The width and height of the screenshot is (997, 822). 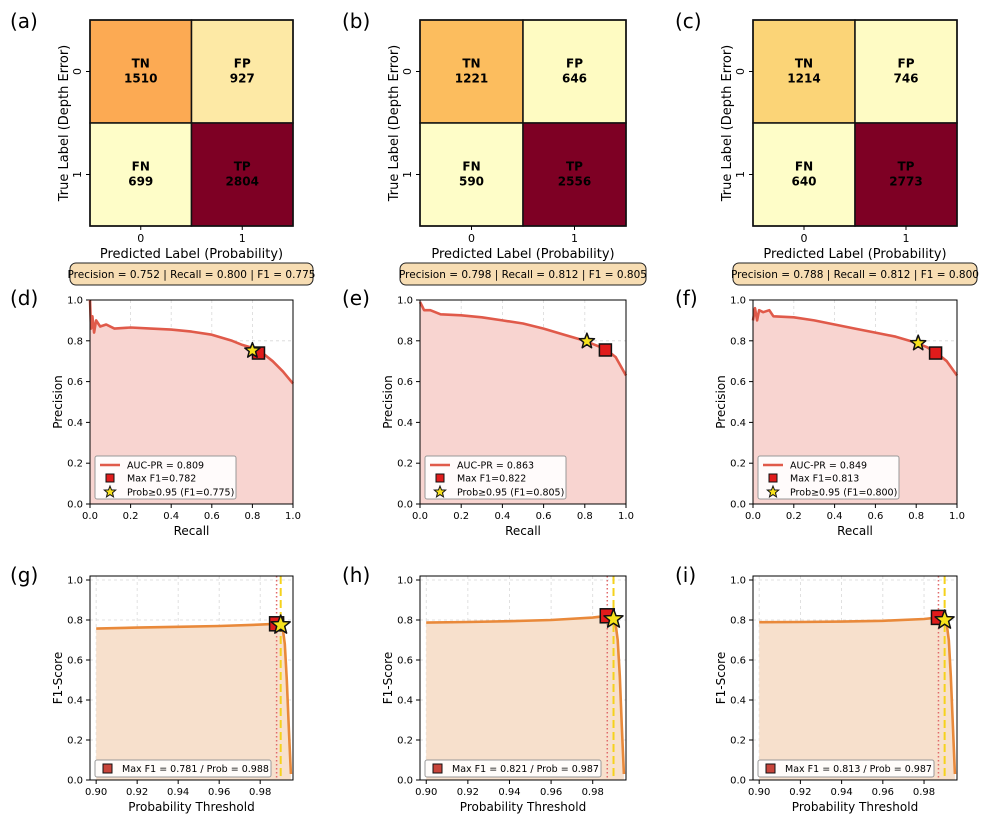 What do you see at coordinates (773, 491) in the screenshot?
I see `legend-star-swatch` at bounding box center [773, 491].